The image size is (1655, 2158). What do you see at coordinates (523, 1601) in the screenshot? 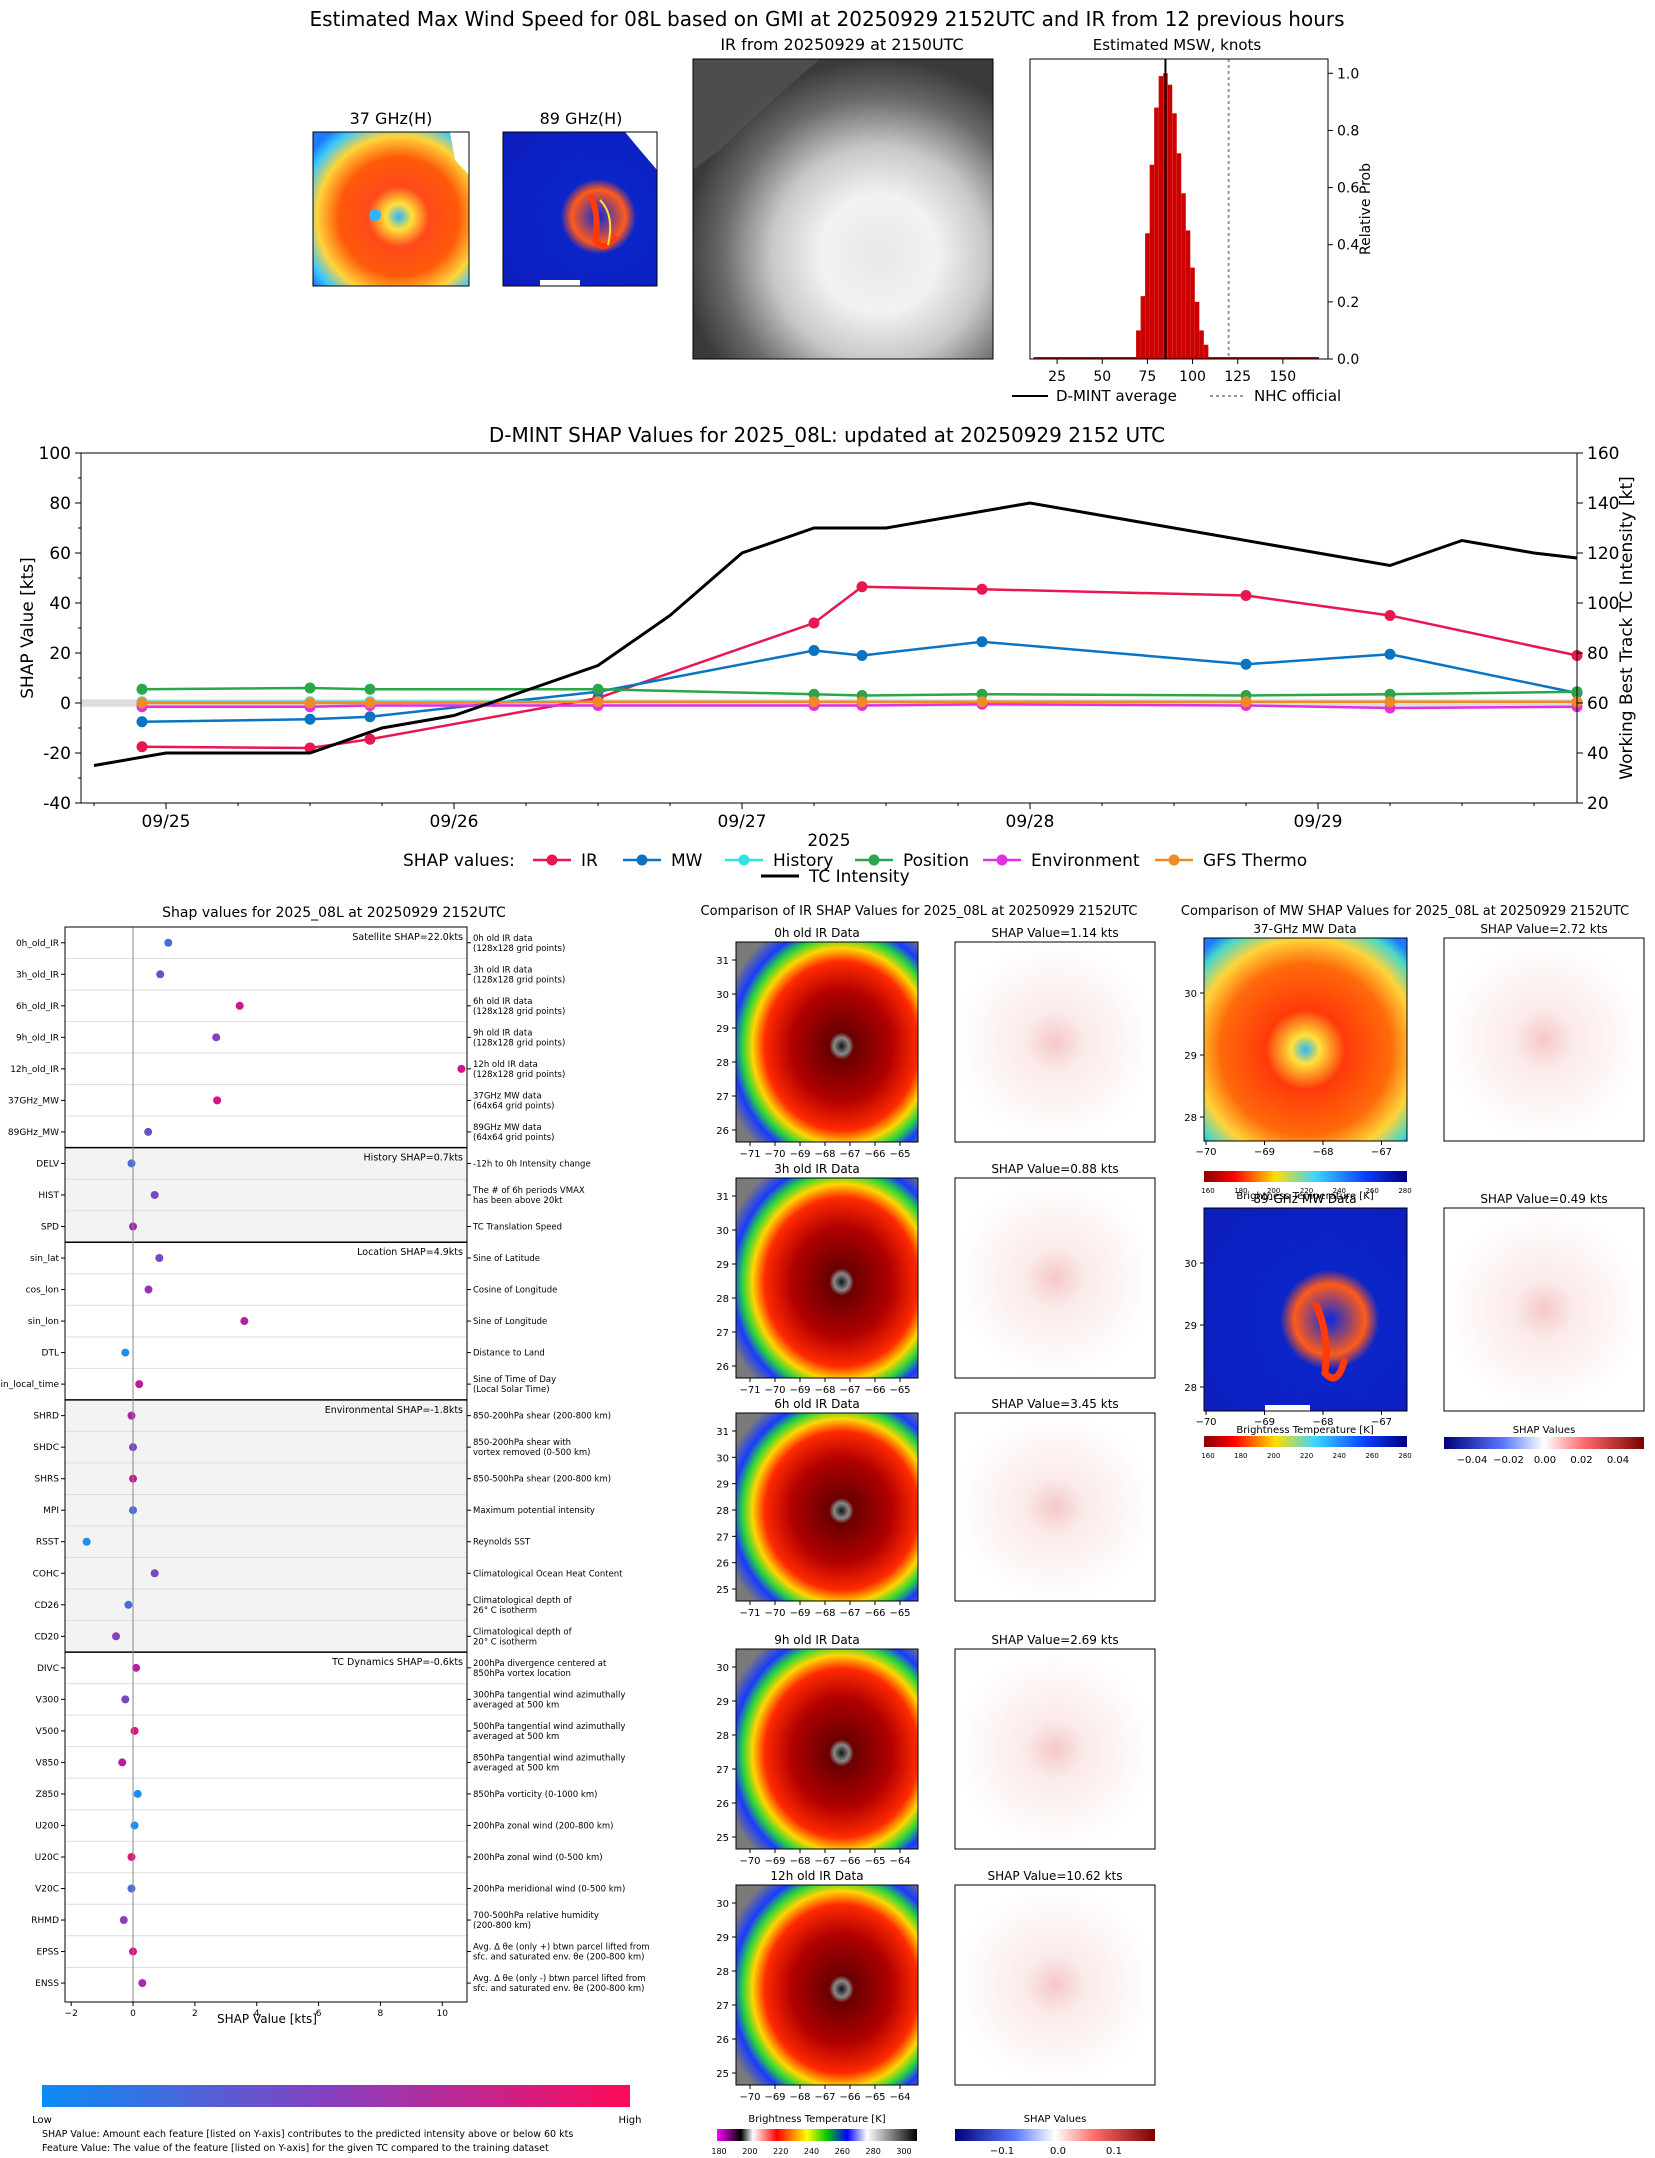
I see `feature-desc: Climatological depth of` at bounding box center [523, 1601].